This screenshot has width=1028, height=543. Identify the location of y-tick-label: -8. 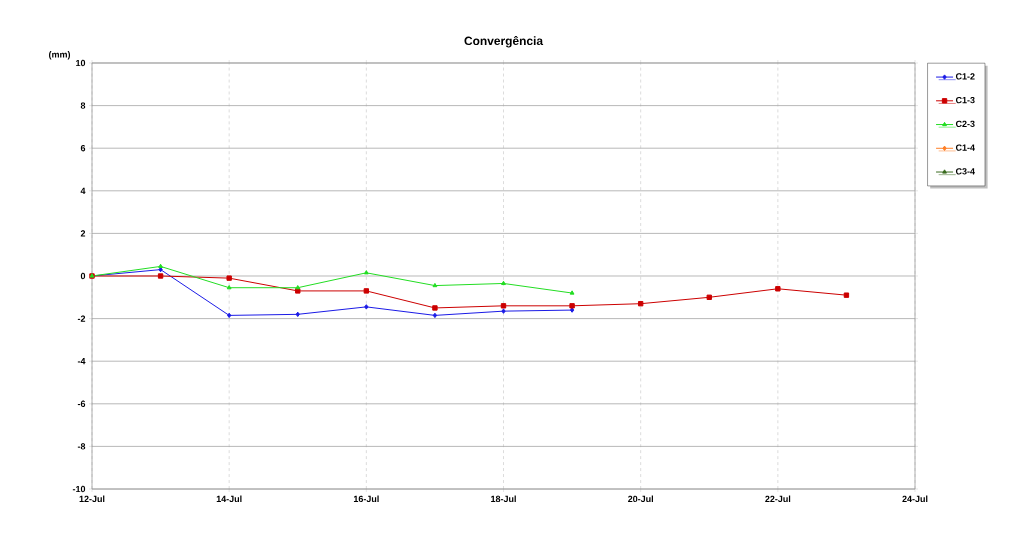
(81, 446).